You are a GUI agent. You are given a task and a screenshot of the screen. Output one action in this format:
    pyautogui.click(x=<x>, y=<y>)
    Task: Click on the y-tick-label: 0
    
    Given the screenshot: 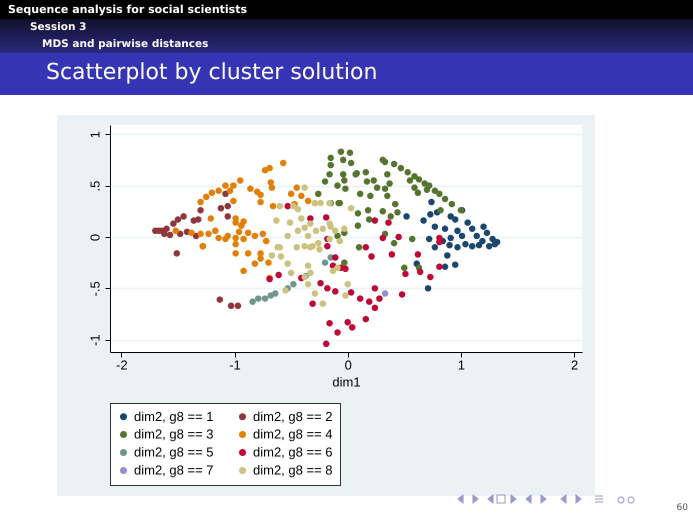 What is the action you would take?
    pyautogui.click(x=95, y=238)
    